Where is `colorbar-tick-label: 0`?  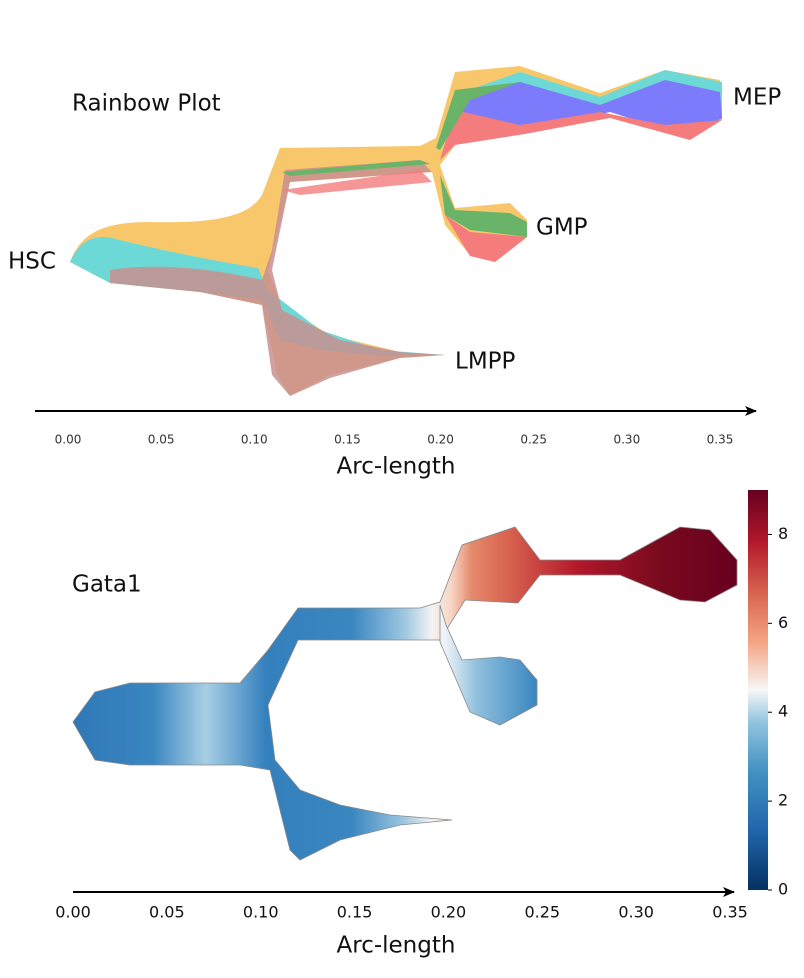
colorbar-tick-label: 0 is located at coordinates (783, 889).